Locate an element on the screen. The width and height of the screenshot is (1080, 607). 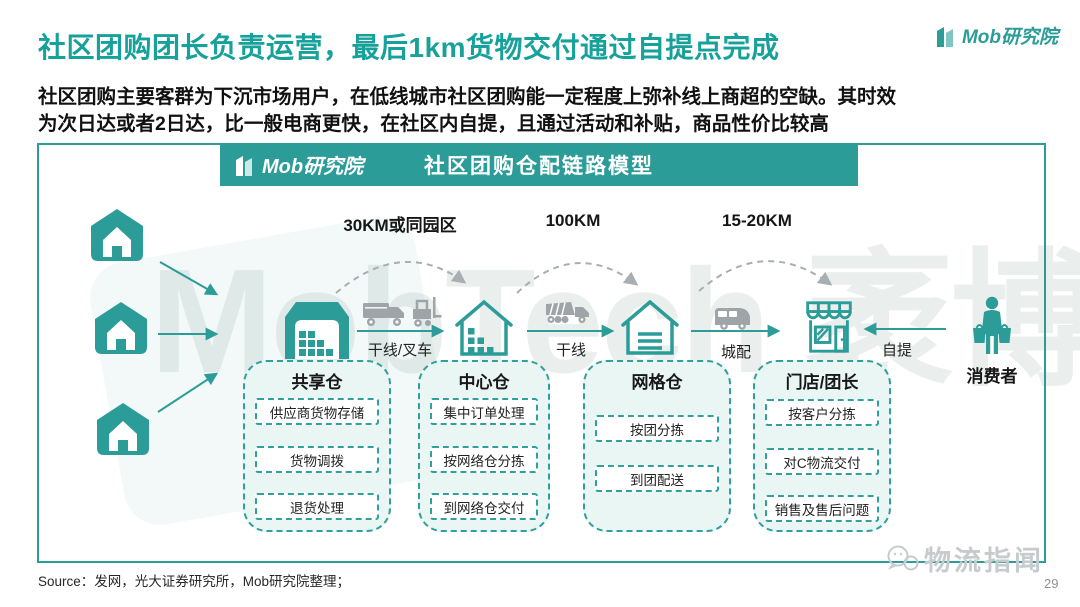
distance-label-1: 30KM或同园区 is located at coordinates (400, 225).